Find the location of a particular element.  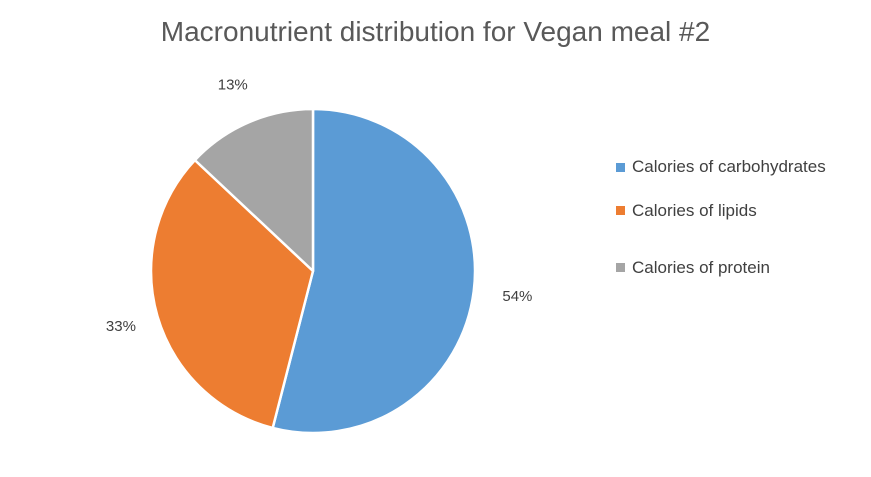

legend-label-protein: Calories of protein is located at coordinates (701, 267).